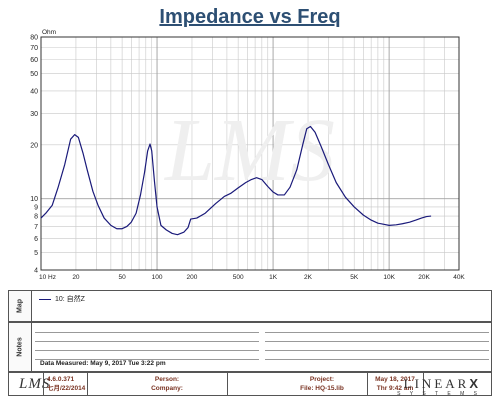 This screenshot has height=400, width=500. I want to click on y-tick-label: 20, so click(34, 145).